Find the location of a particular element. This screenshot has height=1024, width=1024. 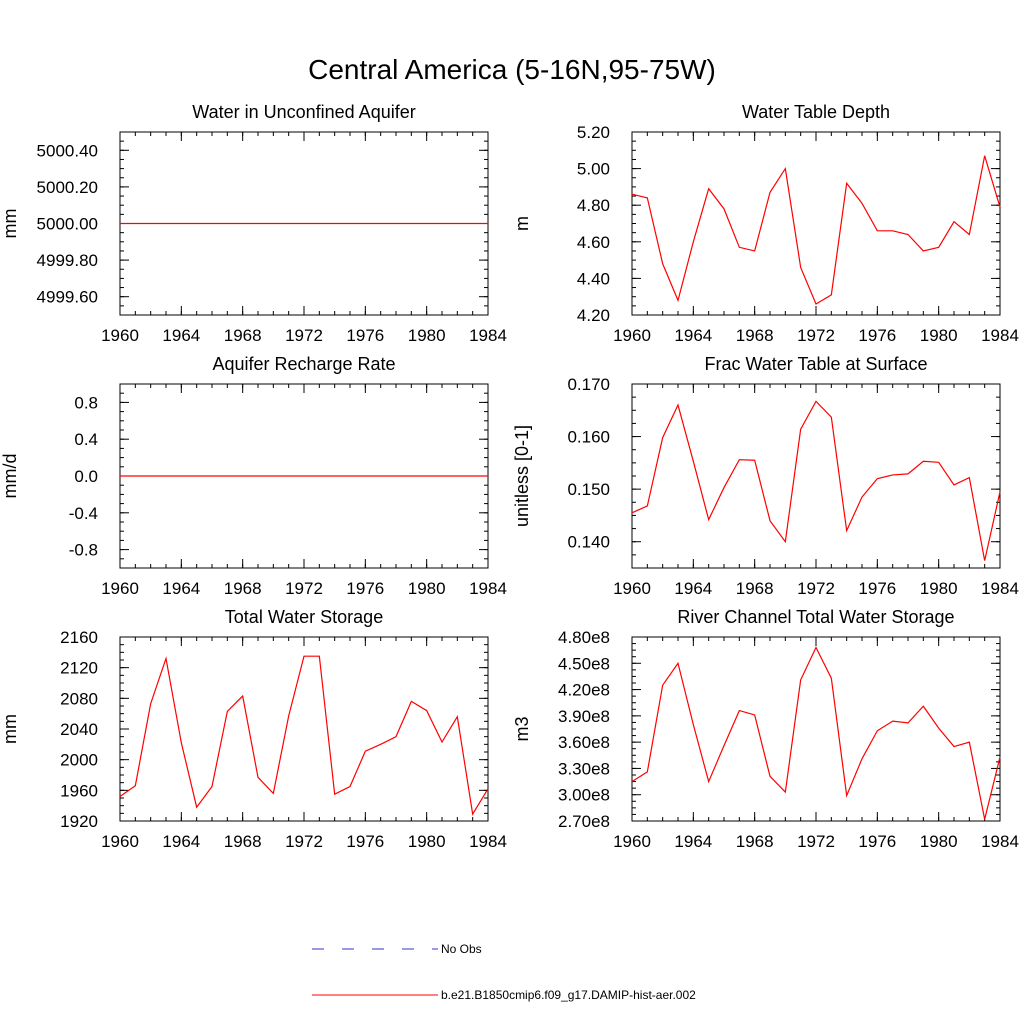

y-tick-label: 3.30e8 is located at coordinates (584, 768).